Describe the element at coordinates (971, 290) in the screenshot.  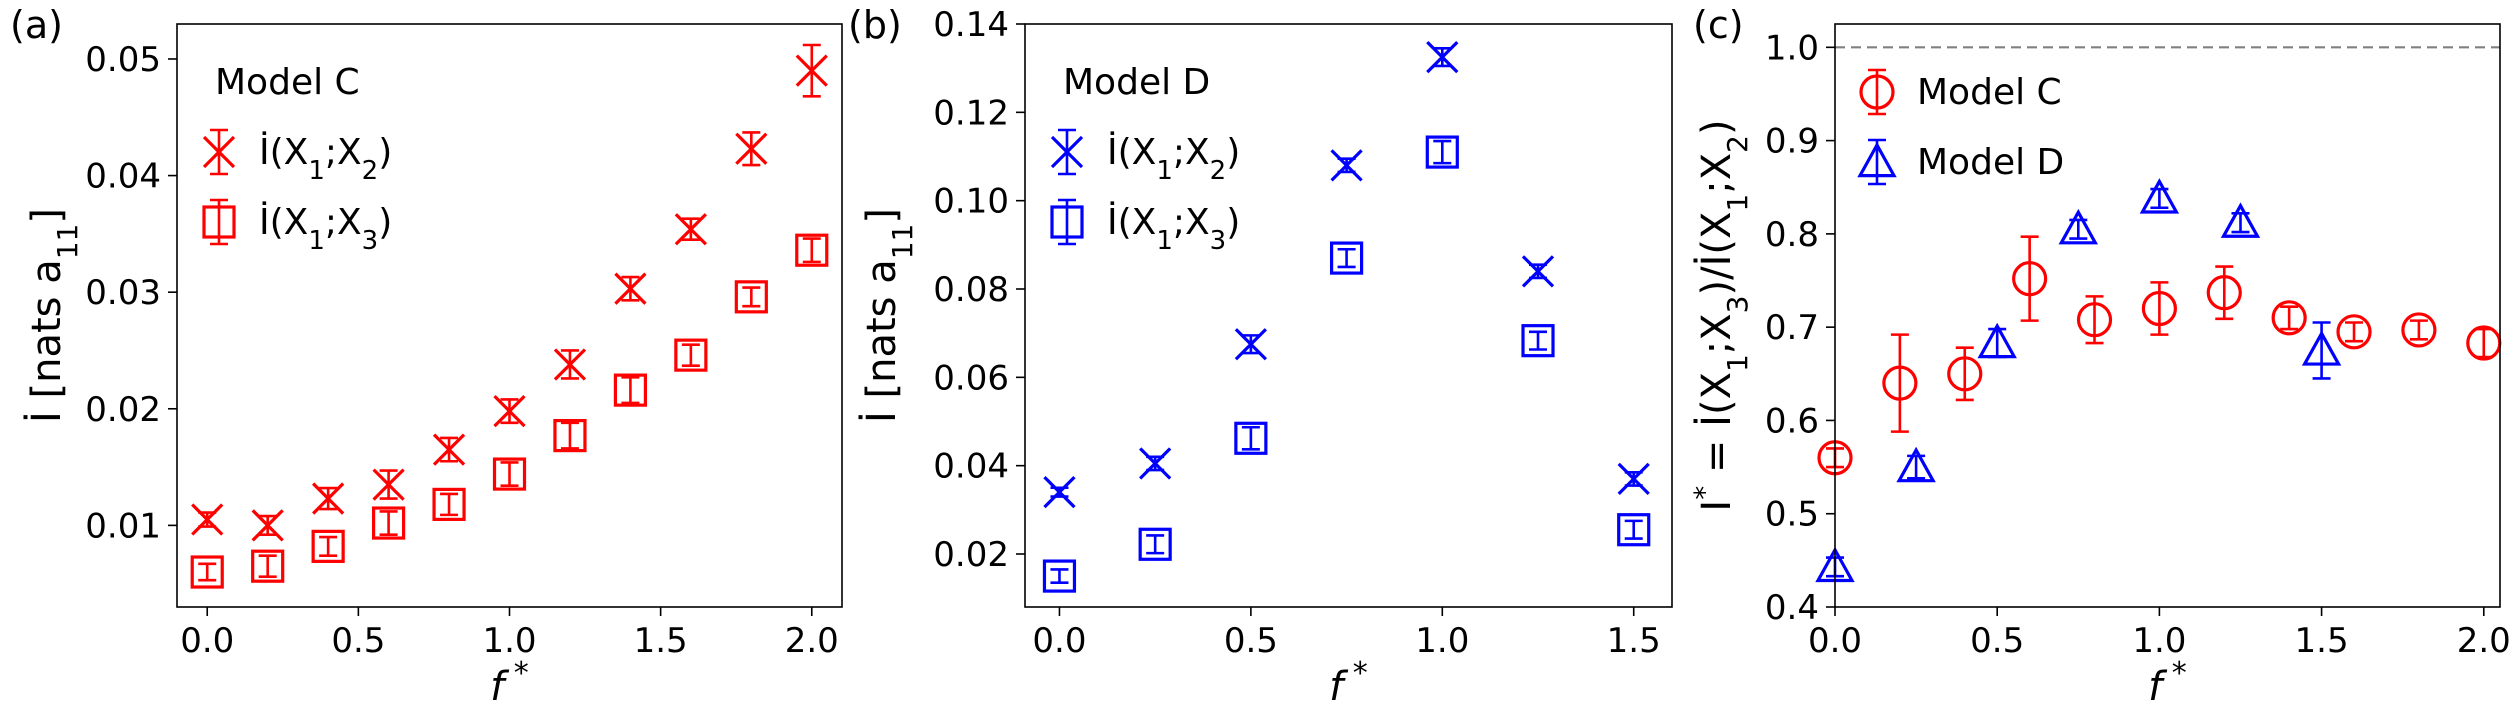
I see `y-tick-label: 0.08` at that location.